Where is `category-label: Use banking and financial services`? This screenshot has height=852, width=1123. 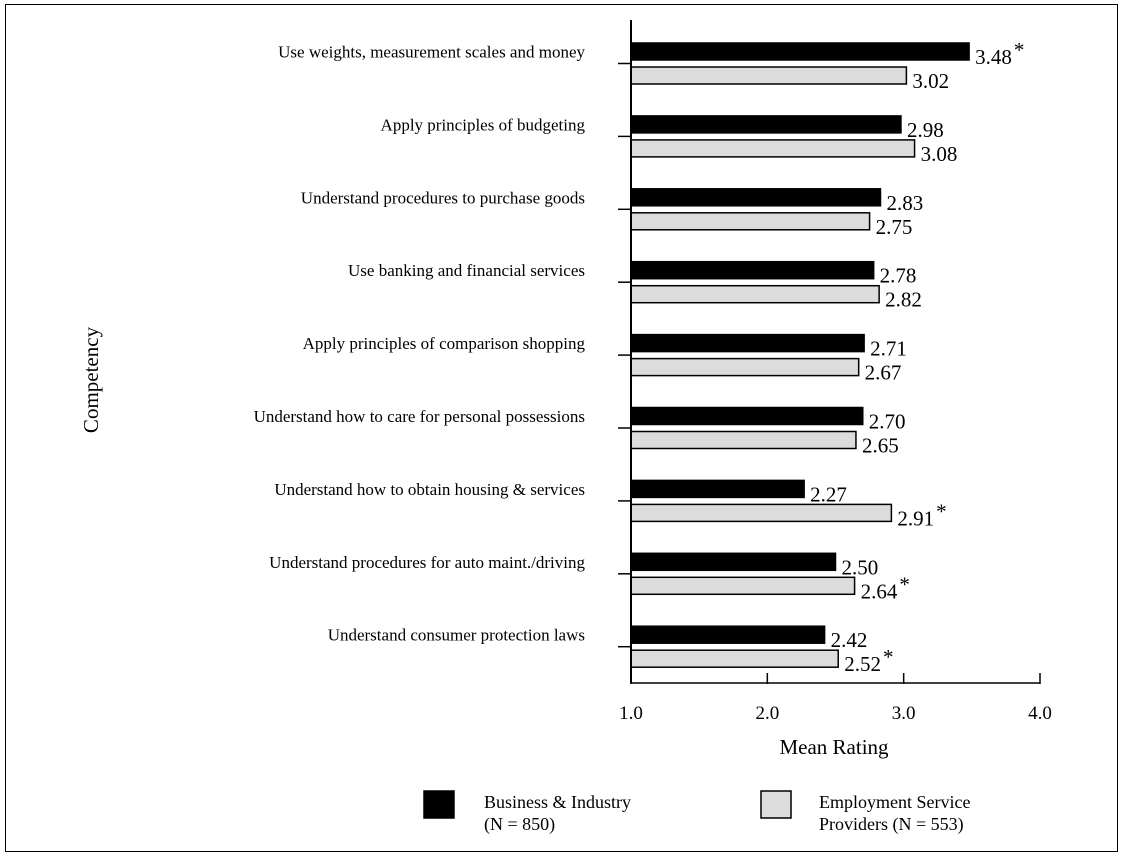
category-label: Use banking and financial services is located at coordinates (466, 270).